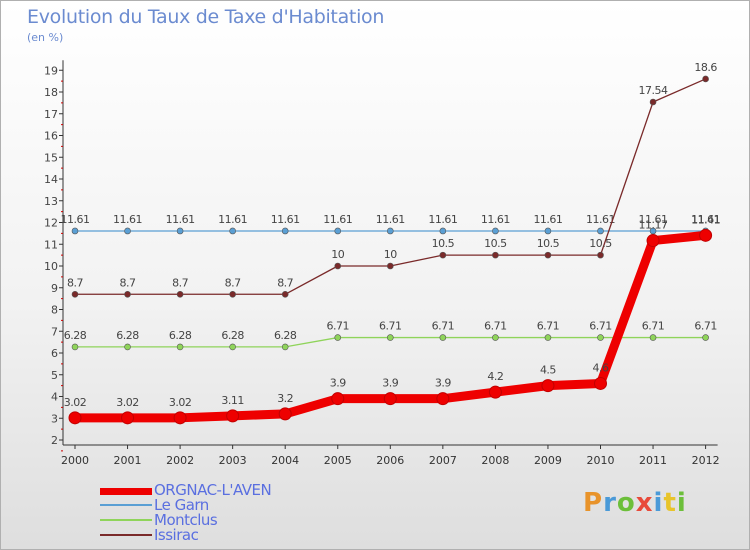 The height and width of the screenshot is (550, 750). What do you see at coordinates (54, 375) in the screenshot?
I see `y-tick-label: 5` at bounding box center [54, 375].